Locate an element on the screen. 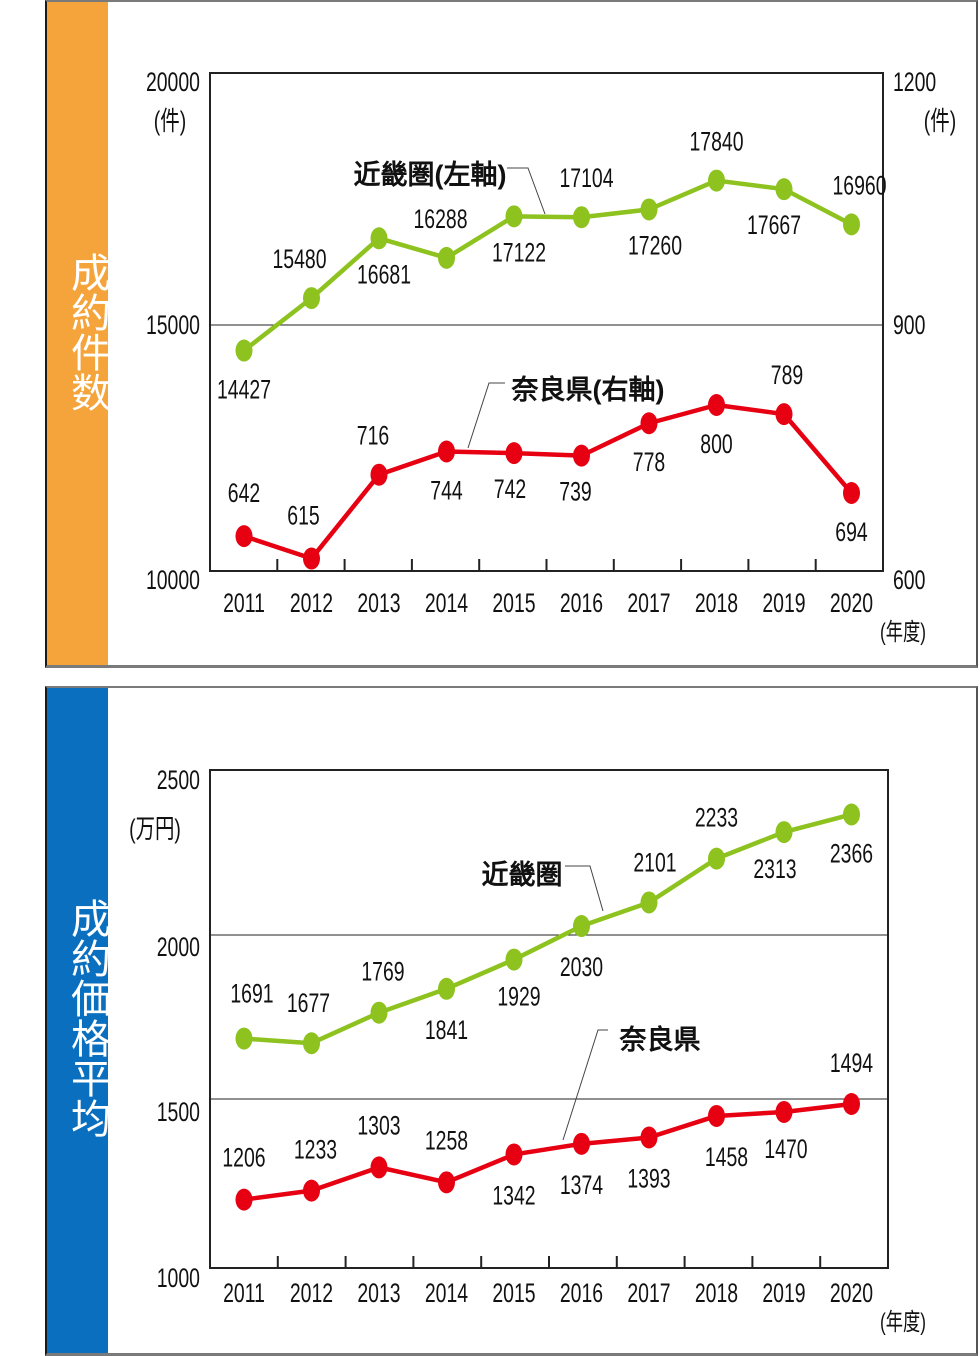  data-label: 1677 is located at coordinates (308, 1003).